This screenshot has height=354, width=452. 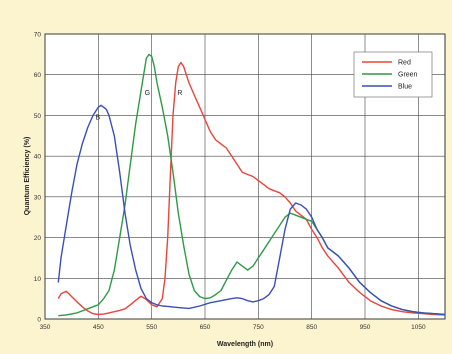 What do you see at coordinates (38, 178) in the screenshot?
I see `y-tick-labels: 0 10 20 30 40 50 60 70` at bounding box center [38, 178].